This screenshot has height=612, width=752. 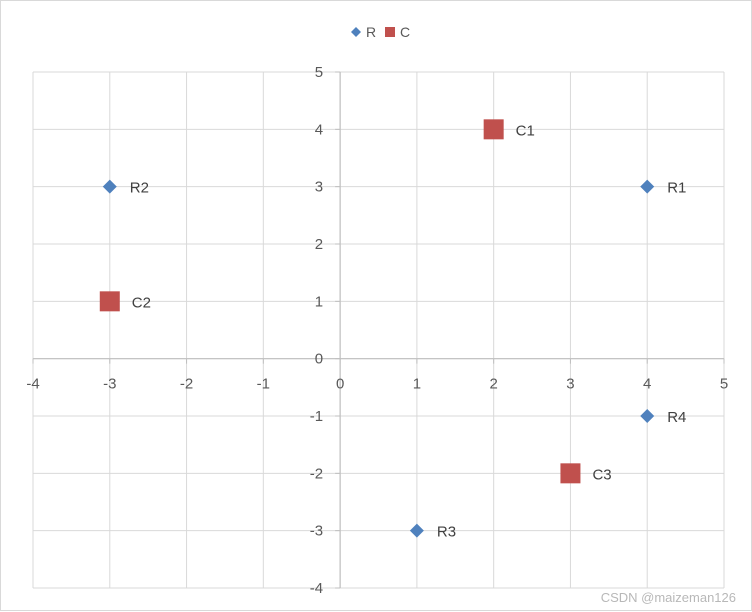 What do you see at coordinates (417, 531) in the screenshot?
I see `diamond-point-r3` at bounding box center [417, 531].